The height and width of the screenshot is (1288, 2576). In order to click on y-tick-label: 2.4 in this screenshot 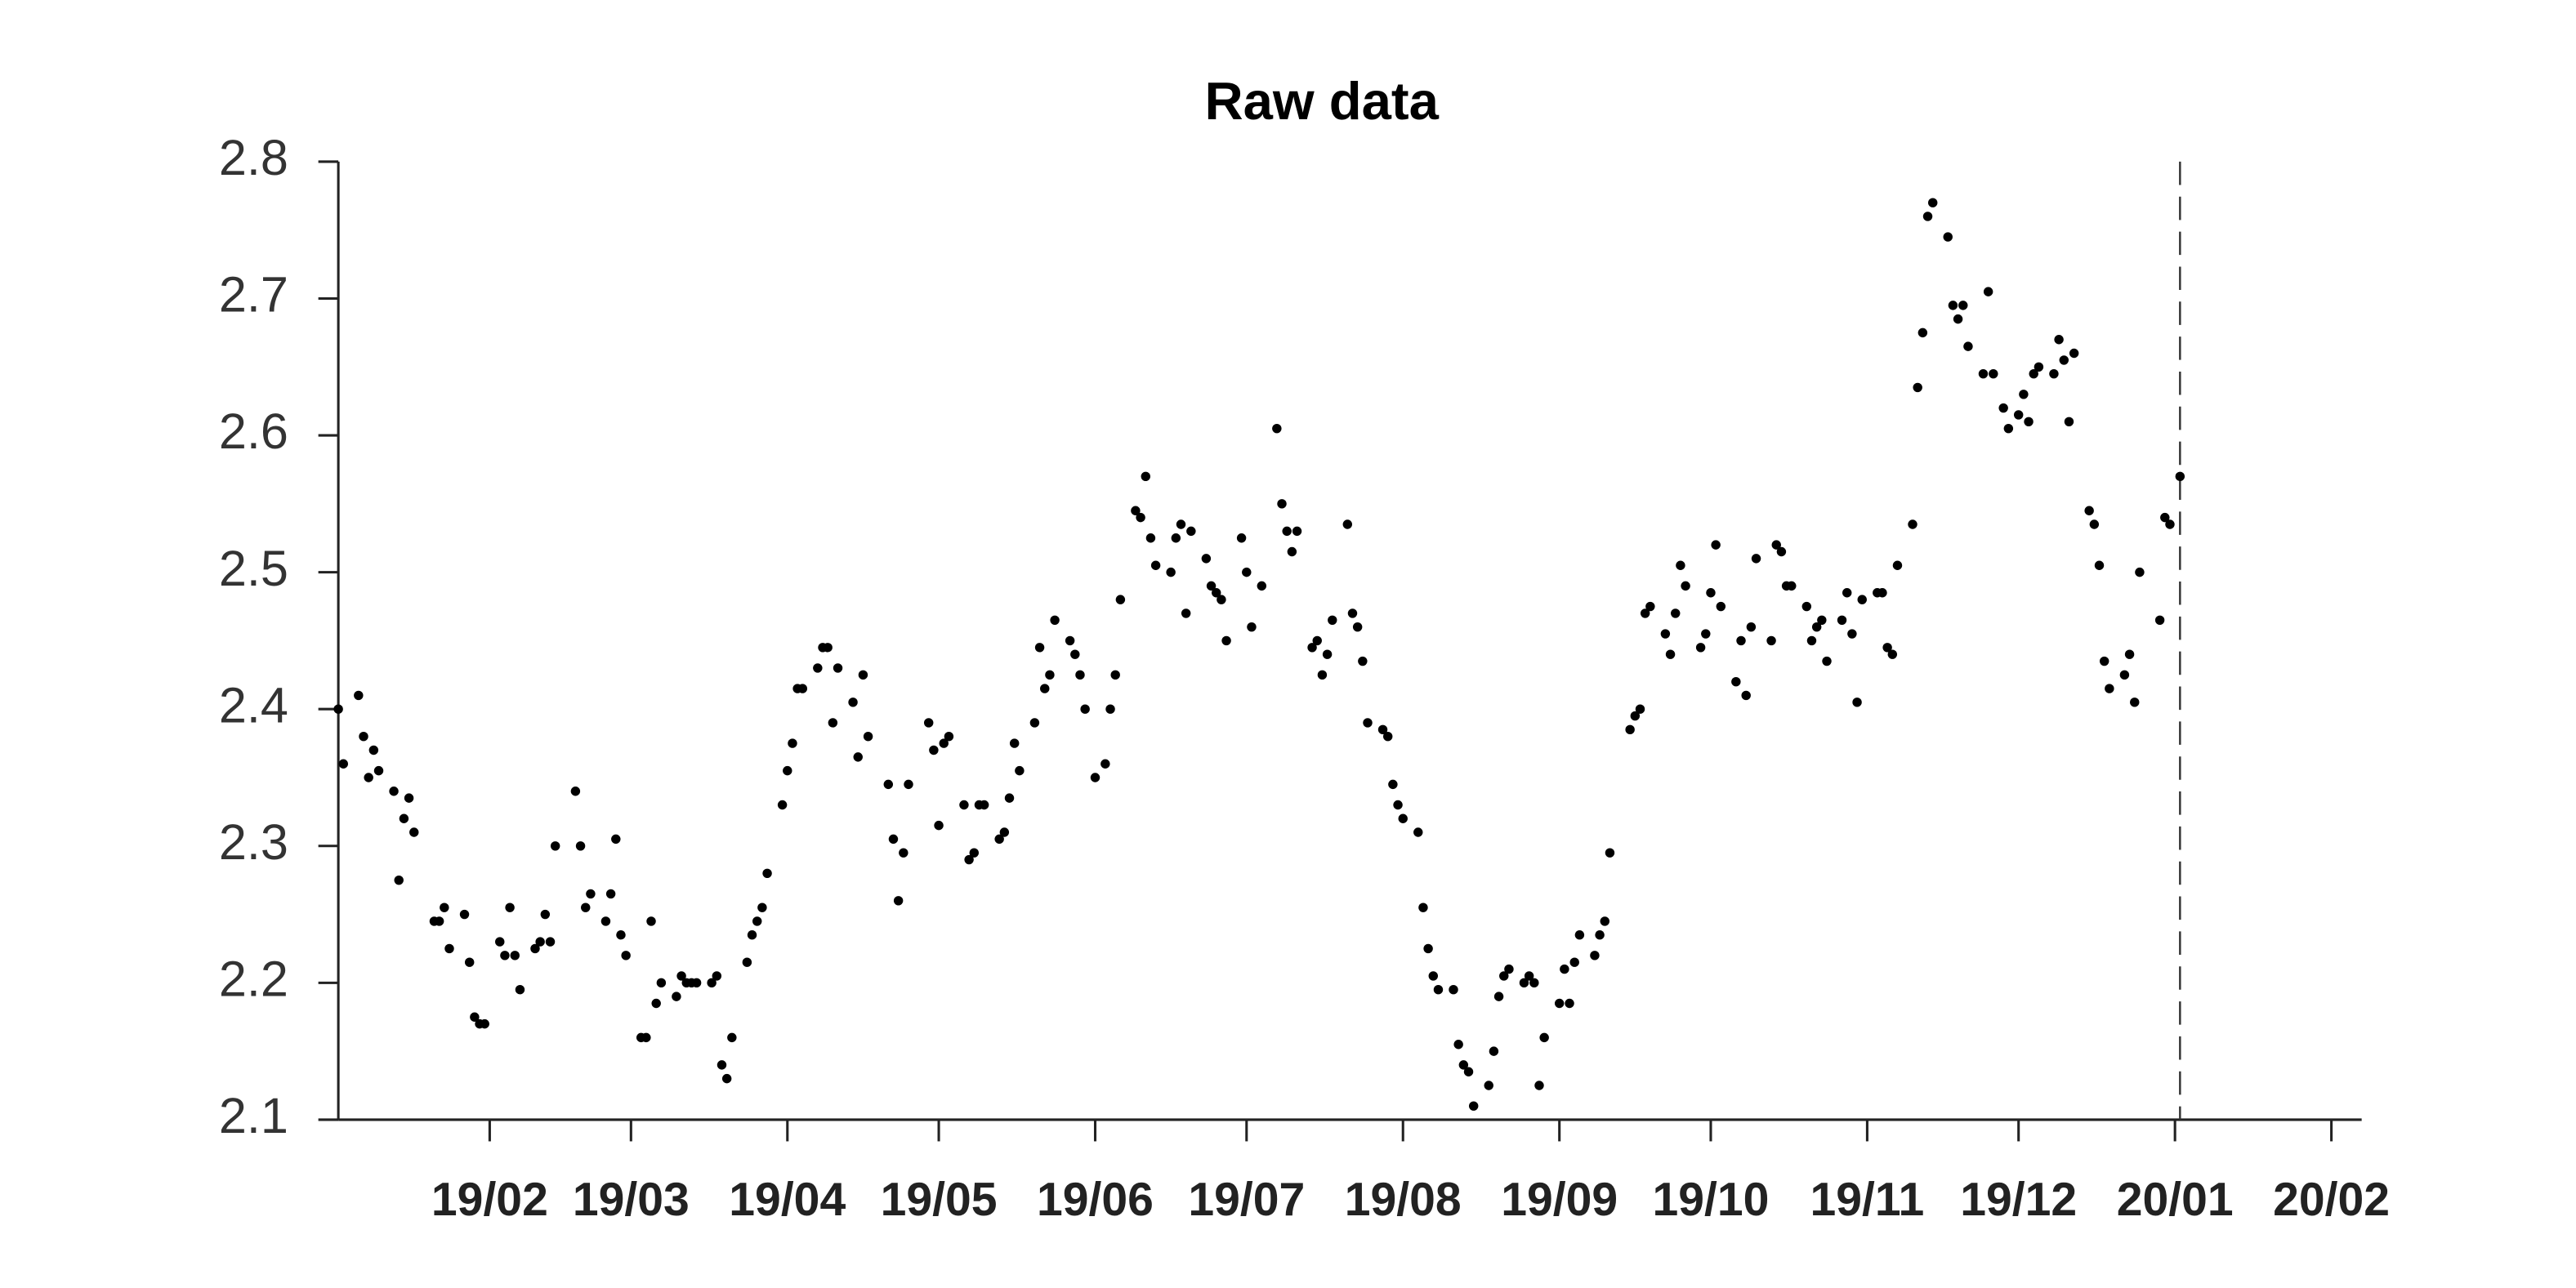, I will do `click(254, 705)`.